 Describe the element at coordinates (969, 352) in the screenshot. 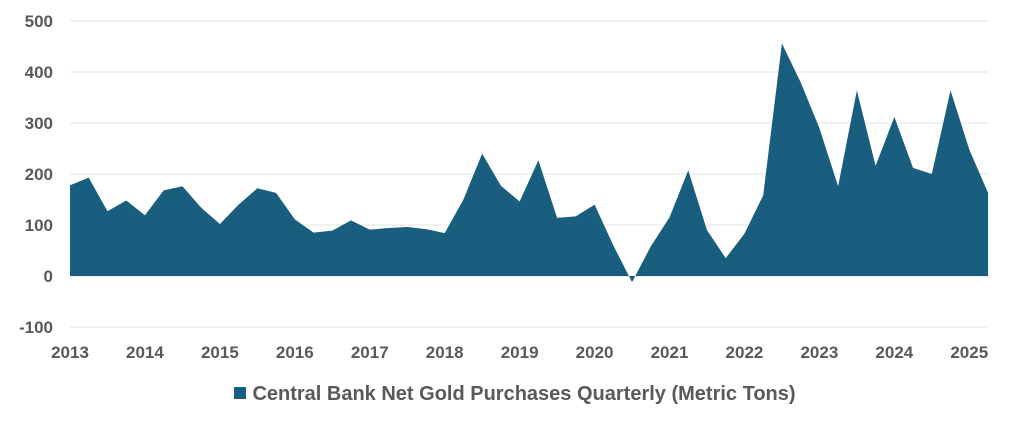

I see `x-tick-label: 2025` at that location.